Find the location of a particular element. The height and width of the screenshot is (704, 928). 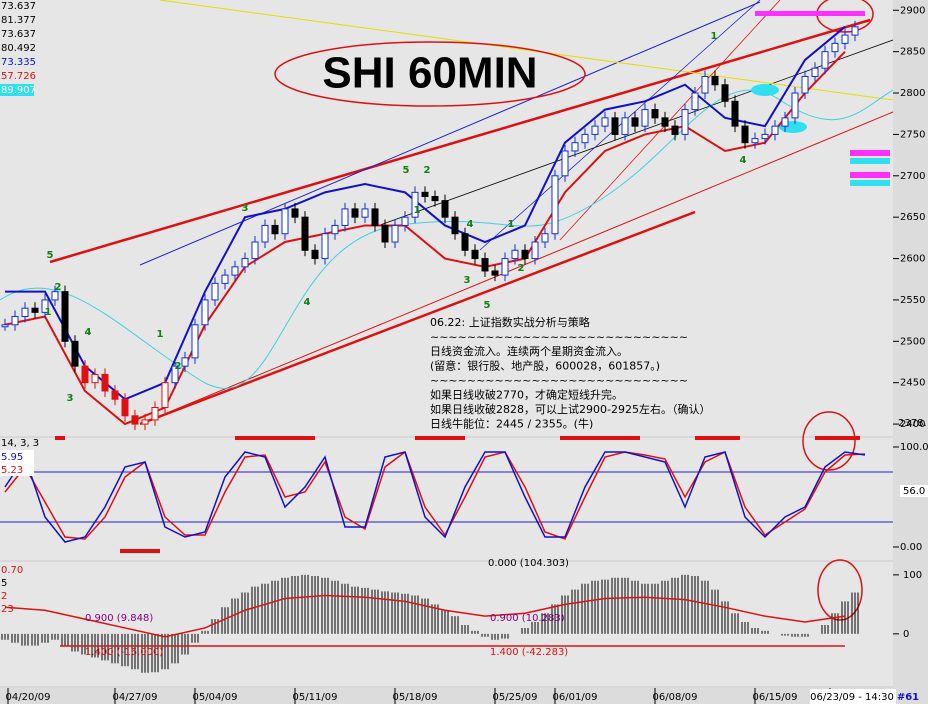

note: 日线牛能位：2445 / 2355。(牛) is located at coordinates (511, 424).